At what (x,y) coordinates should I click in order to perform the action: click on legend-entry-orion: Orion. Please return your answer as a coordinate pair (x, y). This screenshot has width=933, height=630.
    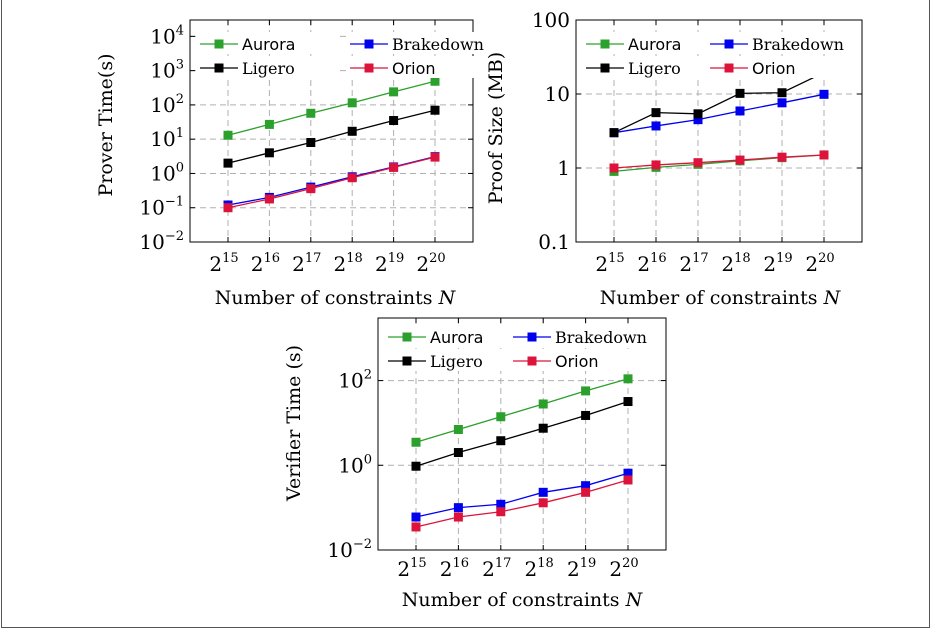
    Looking at the image, I should click on (586, 360).